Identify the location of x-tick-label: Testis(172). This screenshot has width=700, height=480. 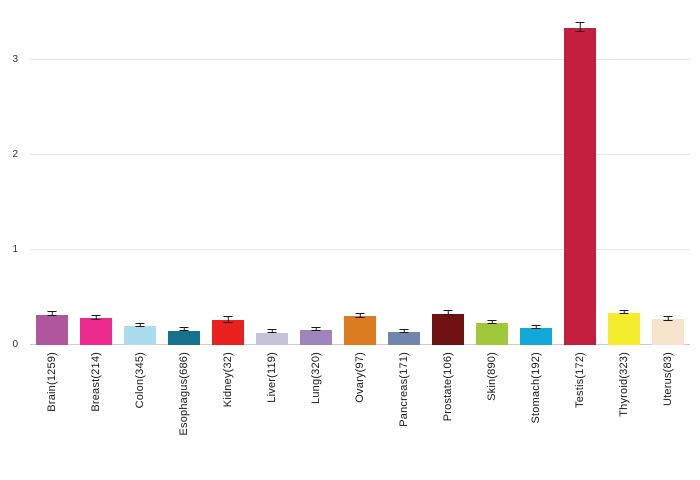
(580, 380).